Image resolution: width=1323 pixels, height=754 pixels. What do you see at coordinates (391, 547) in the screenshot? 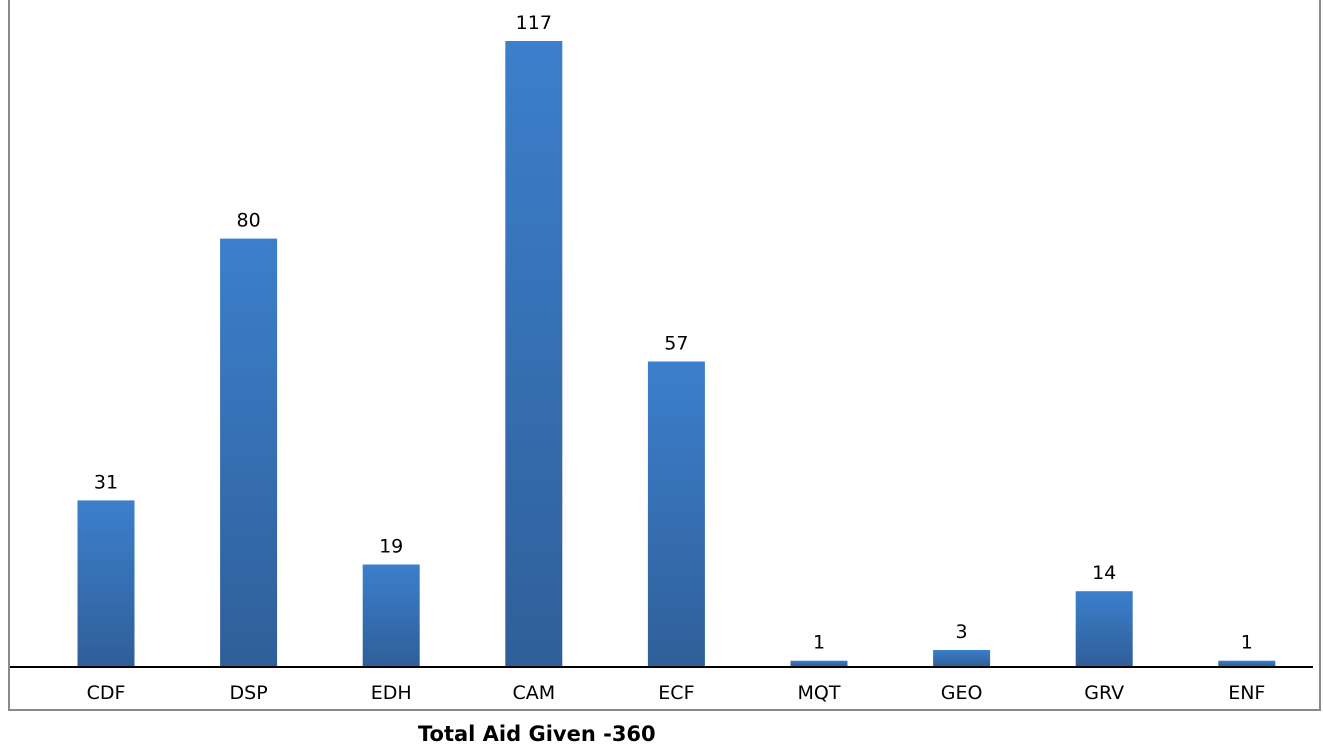
I see `data-label-edh: 19` at bounding box center [391, 547].